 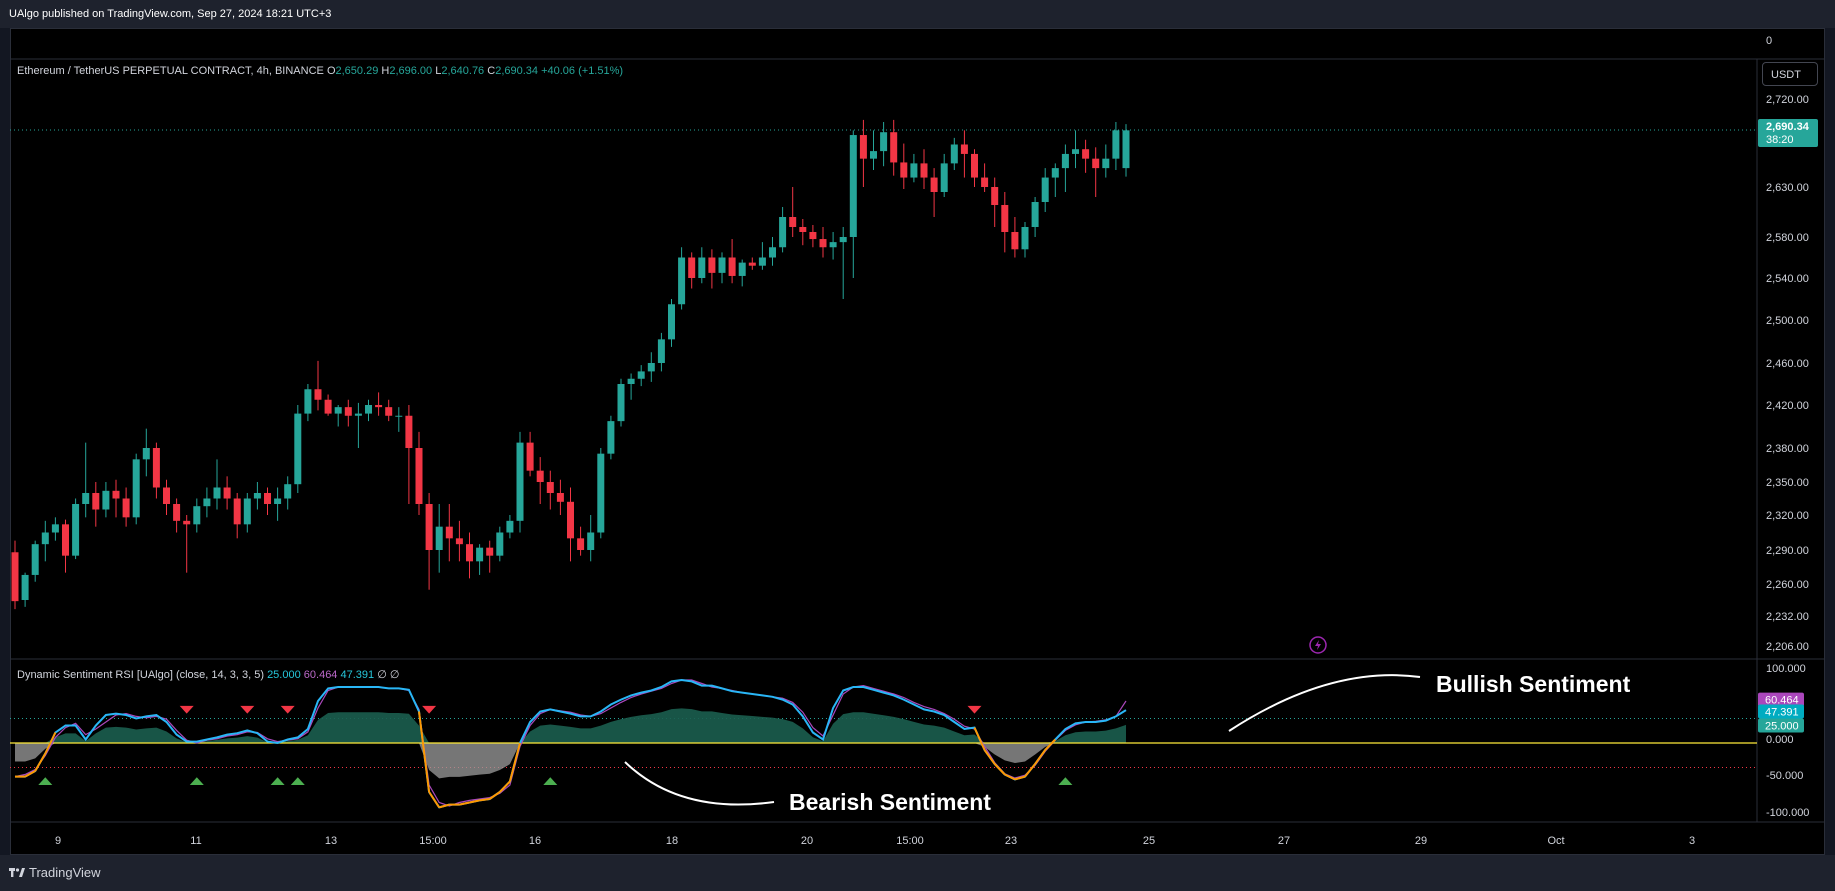 What do you see at coordinates (1787, 483) in the screenshot?
I see `price-tick-label: 2,350.00` at bounding box center [1787, 483].